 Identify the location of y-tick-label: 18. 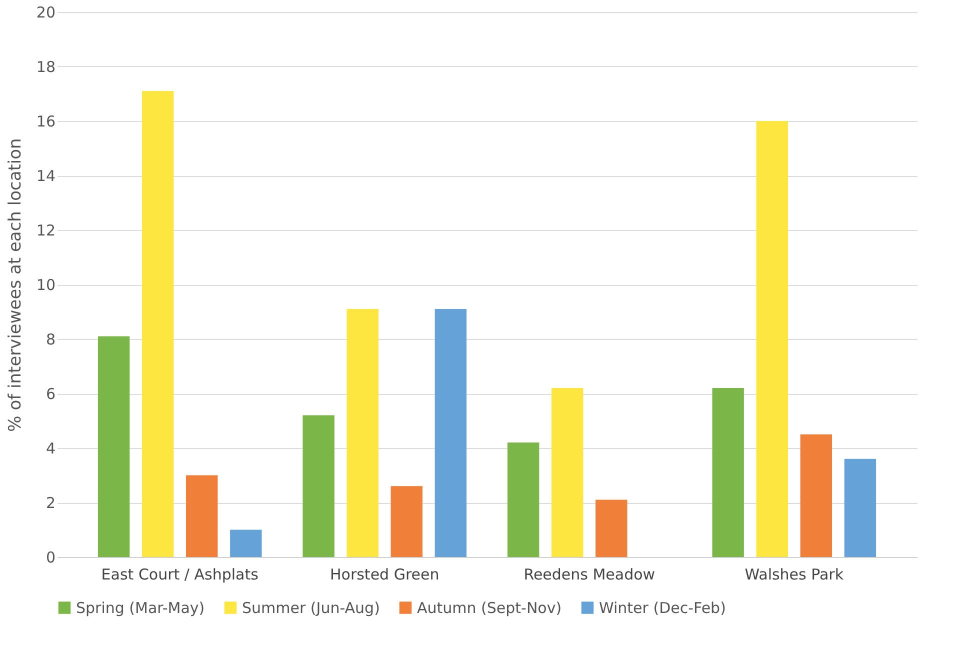
(46, 67).